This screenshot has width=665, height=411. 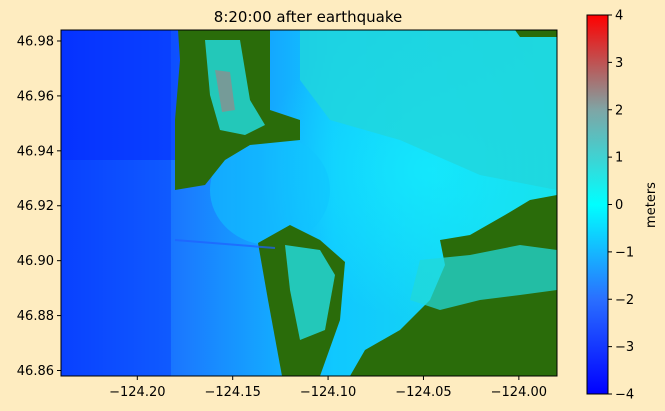 What do you see at coordinates (35, 41) in the screenshot?
I see `y-tick-label: 46.98` at bounding box center [35, 41].